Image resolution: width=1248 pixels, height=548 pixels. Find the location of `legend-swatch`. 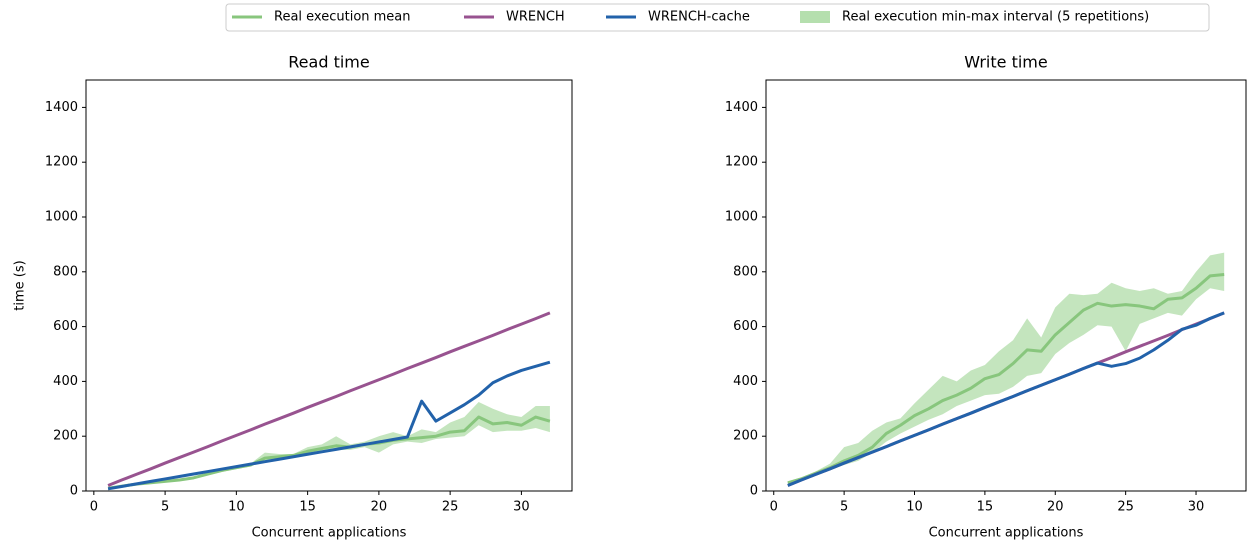

legend-swatch is located at coordinates (815, 17).